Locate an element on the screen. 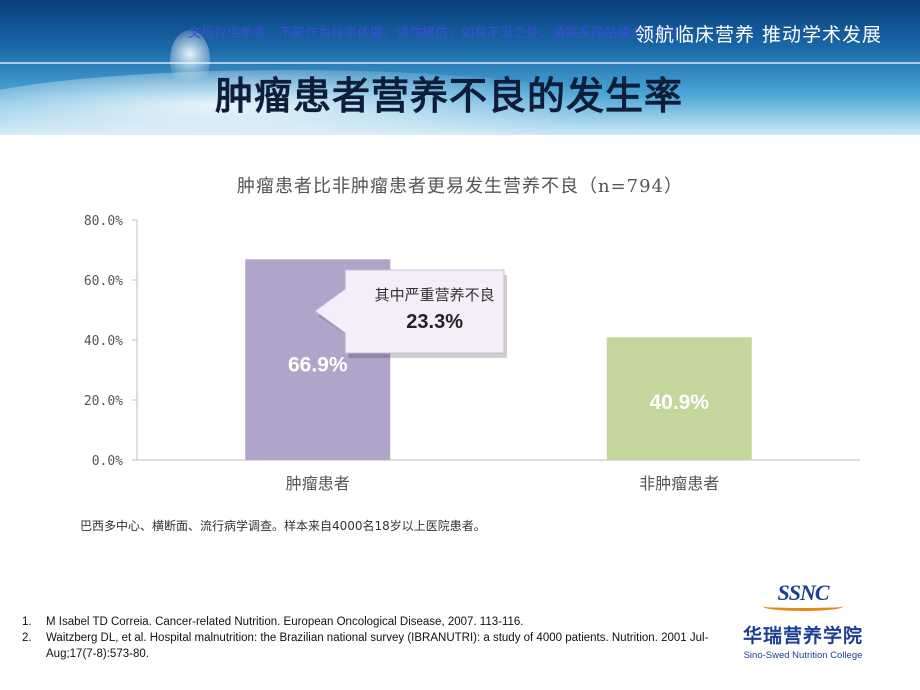  y-tick-label: 80.0% is located at coordinates (103, 221).